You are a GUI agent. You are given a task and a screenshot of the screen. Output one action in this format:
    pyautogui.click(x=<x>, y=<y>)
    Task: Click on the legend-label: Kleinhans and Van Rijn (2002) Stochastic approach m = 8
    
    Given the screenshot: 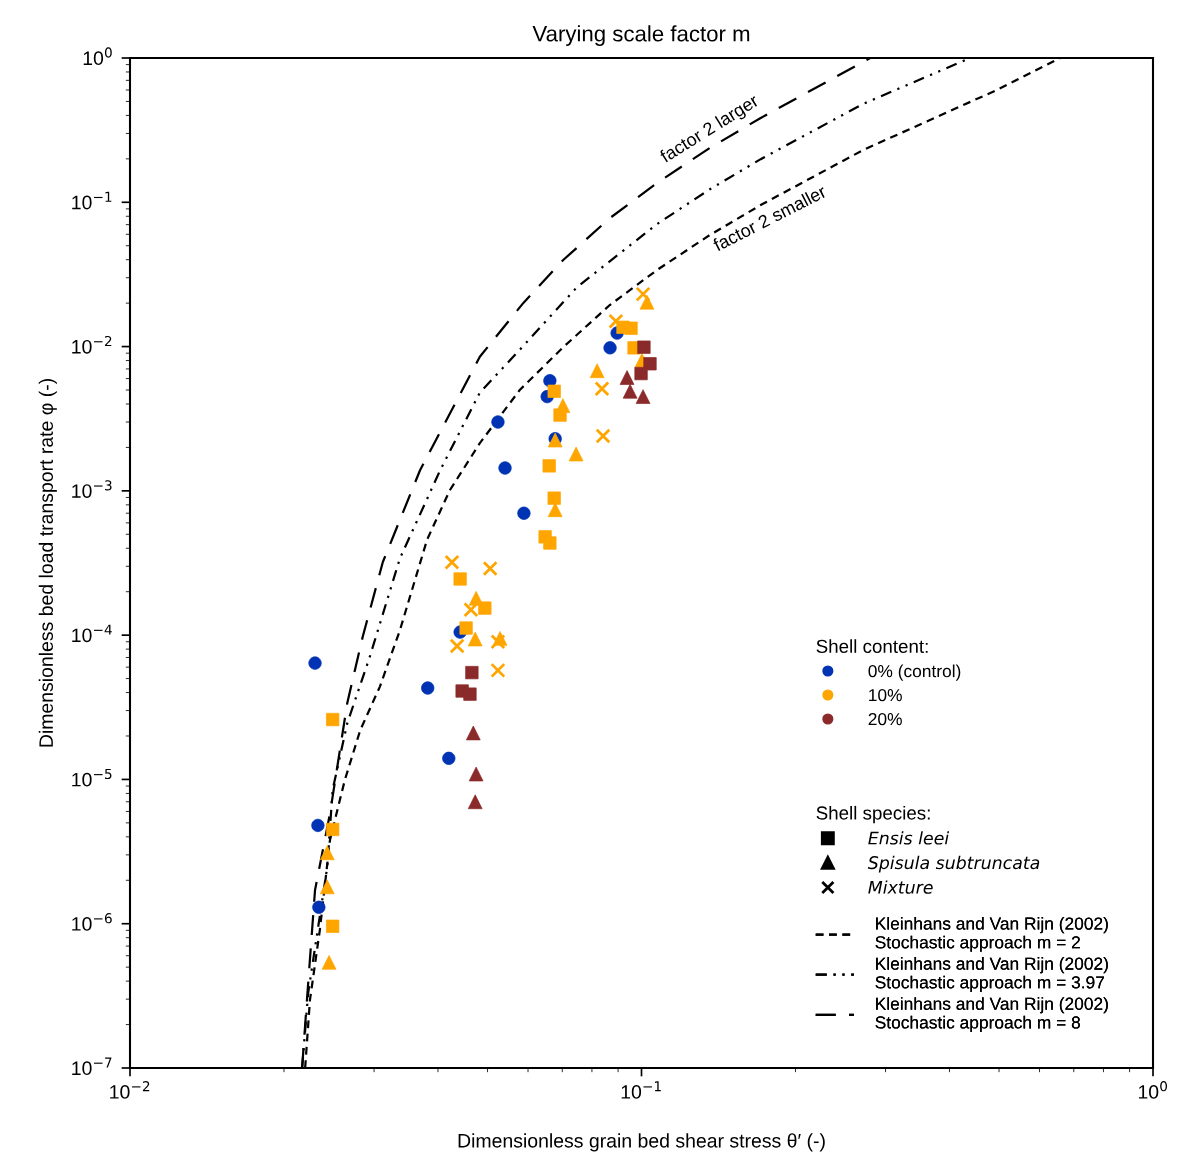 What is the action you would take?
    pyautogui.click(x=991, y=1015)
    